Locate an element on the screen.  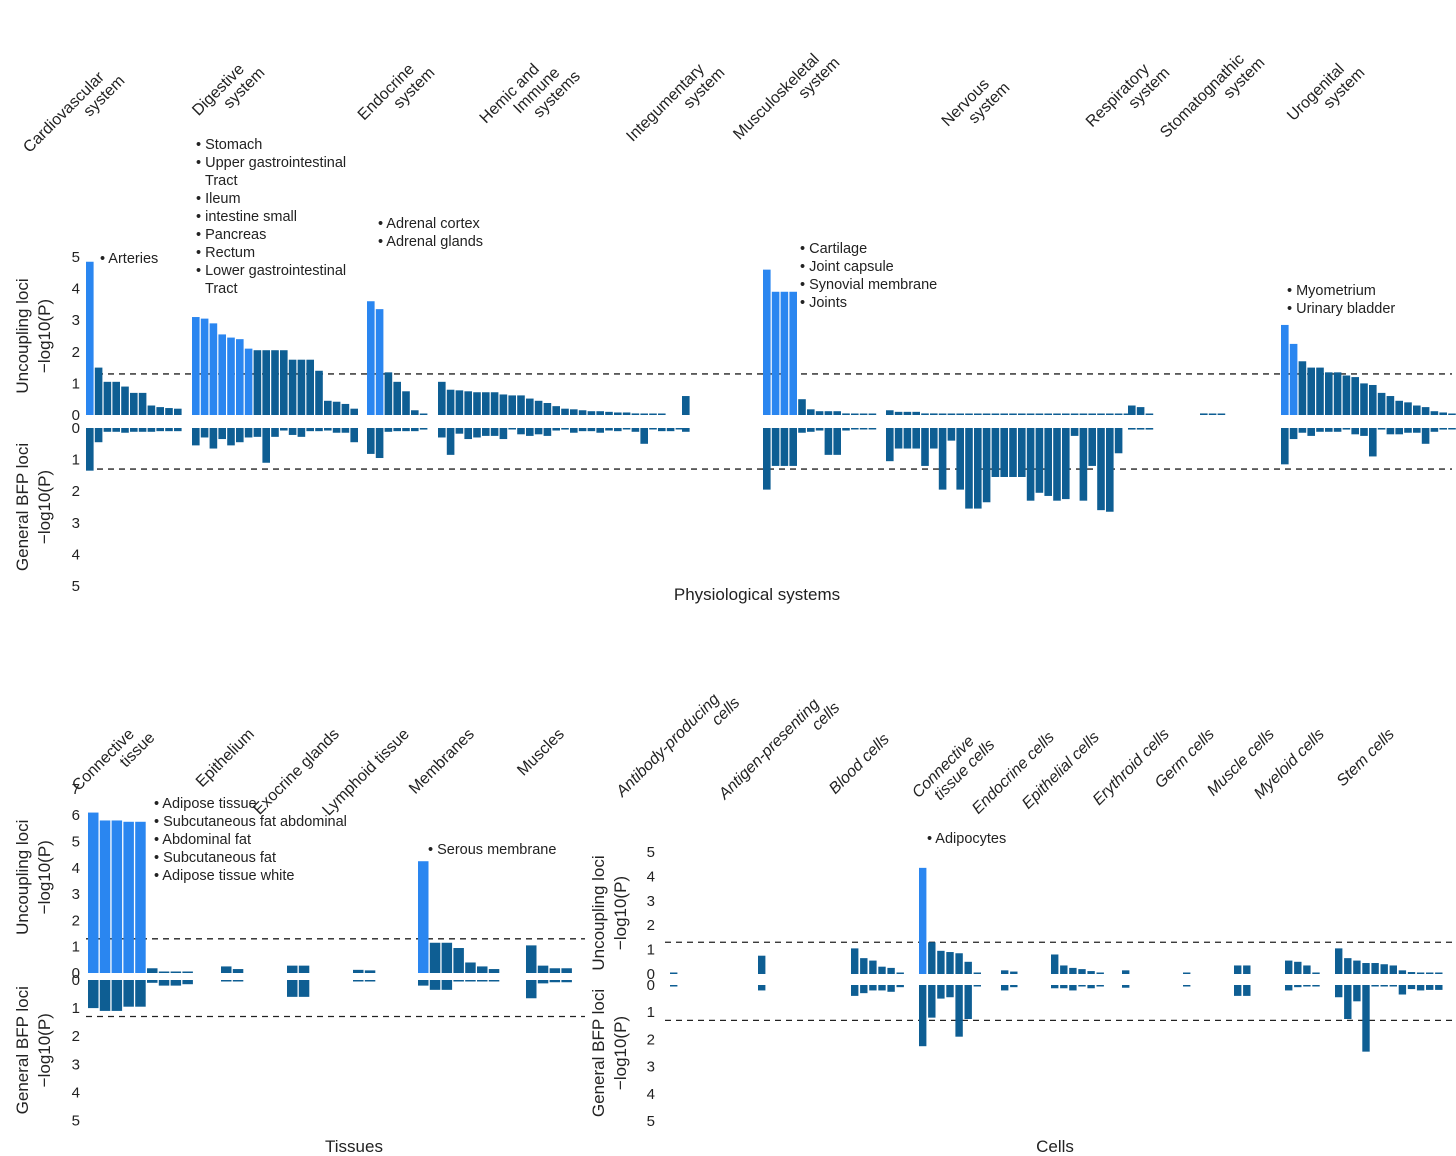
y-tick-top: 3 is located at coordinates (76, 894).